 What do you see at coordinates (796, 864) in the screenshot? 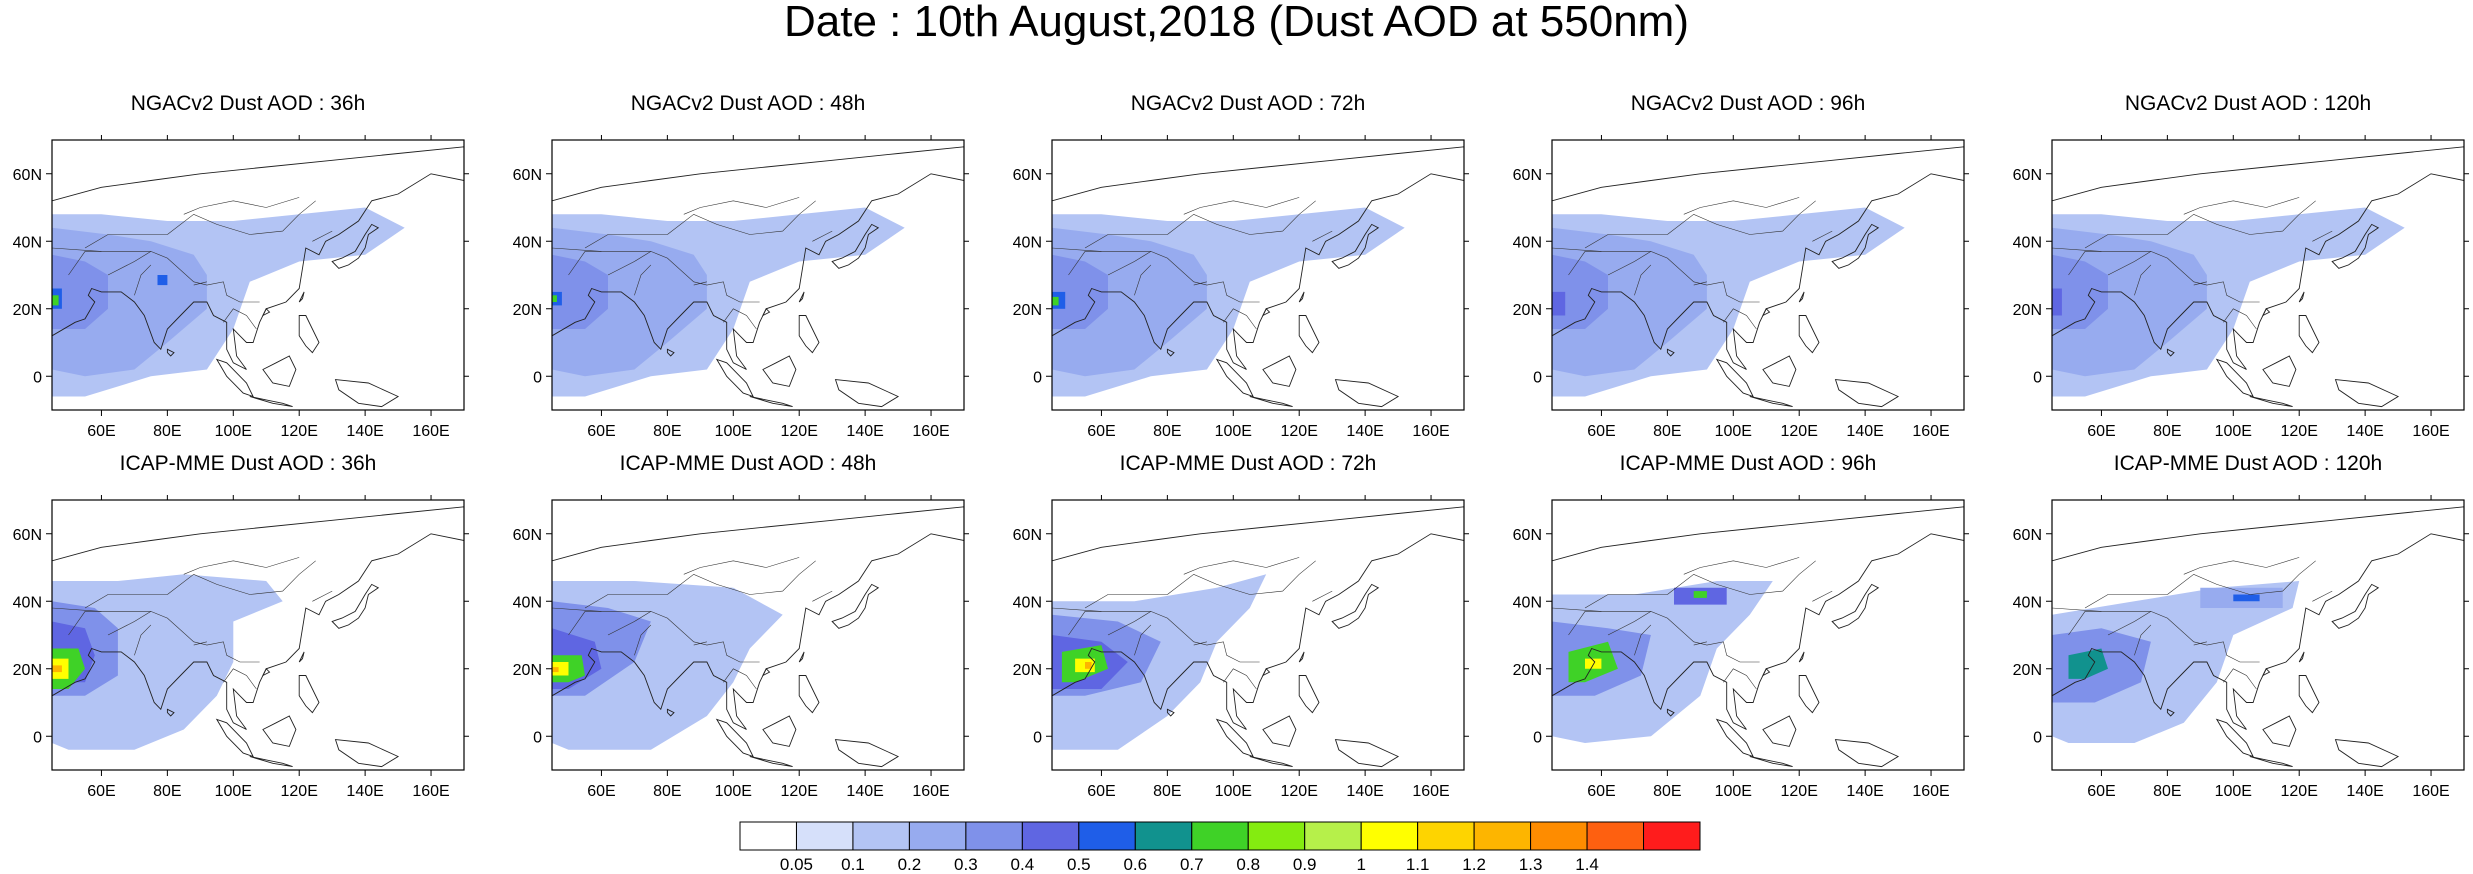
I see `colorbar-label: 0.05` at bounding box center [796, 864].